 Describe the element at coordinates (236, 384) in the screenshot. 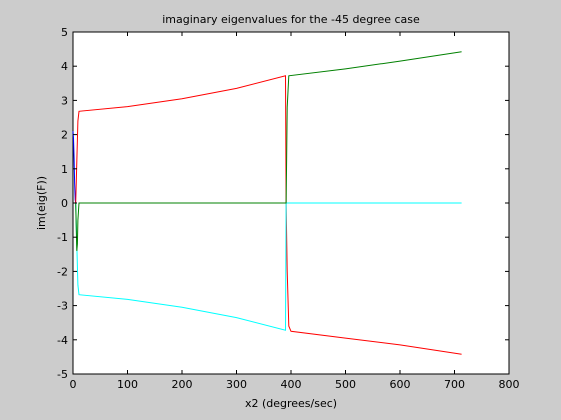

I see `x-tick-label-3: 300` at that location.